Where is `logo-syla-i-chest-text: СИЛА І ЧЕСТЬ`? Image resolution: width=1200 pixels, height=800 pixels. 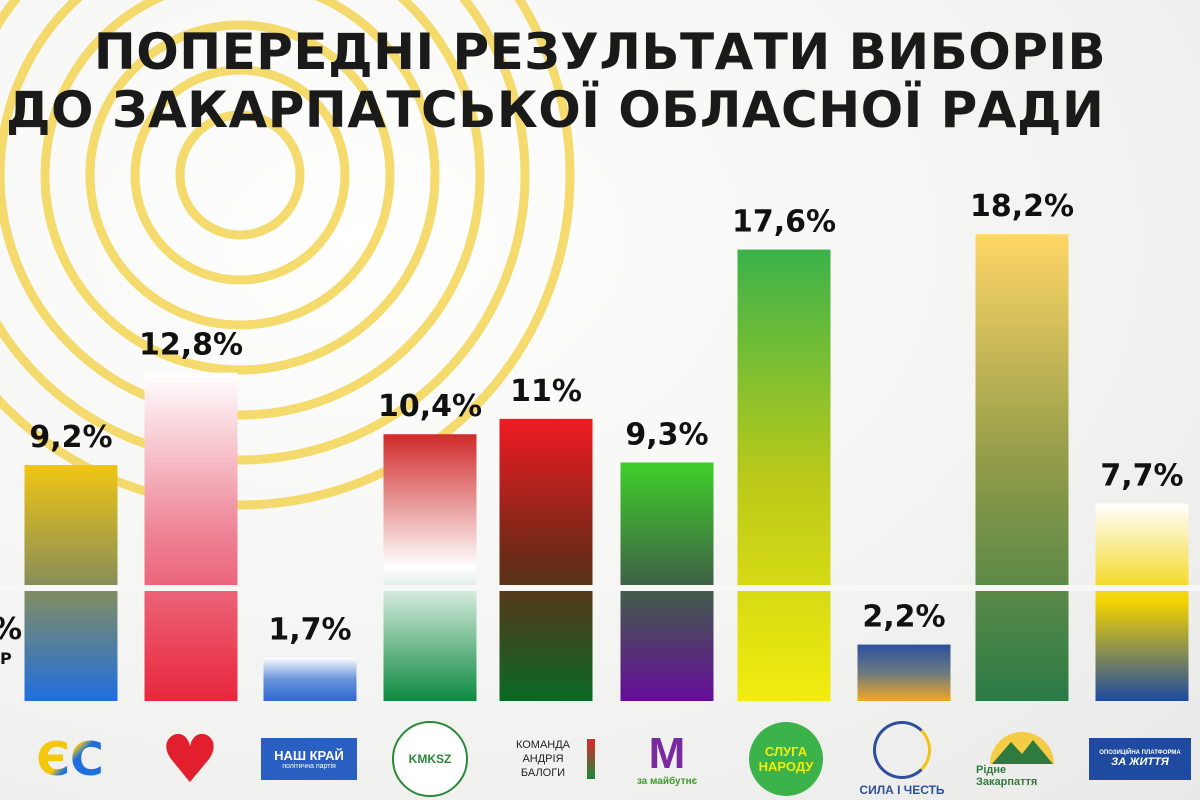
logo-syla-i-chest-text: СИЛА І ЧЕСТЬ is located at coordinates (902, 790).